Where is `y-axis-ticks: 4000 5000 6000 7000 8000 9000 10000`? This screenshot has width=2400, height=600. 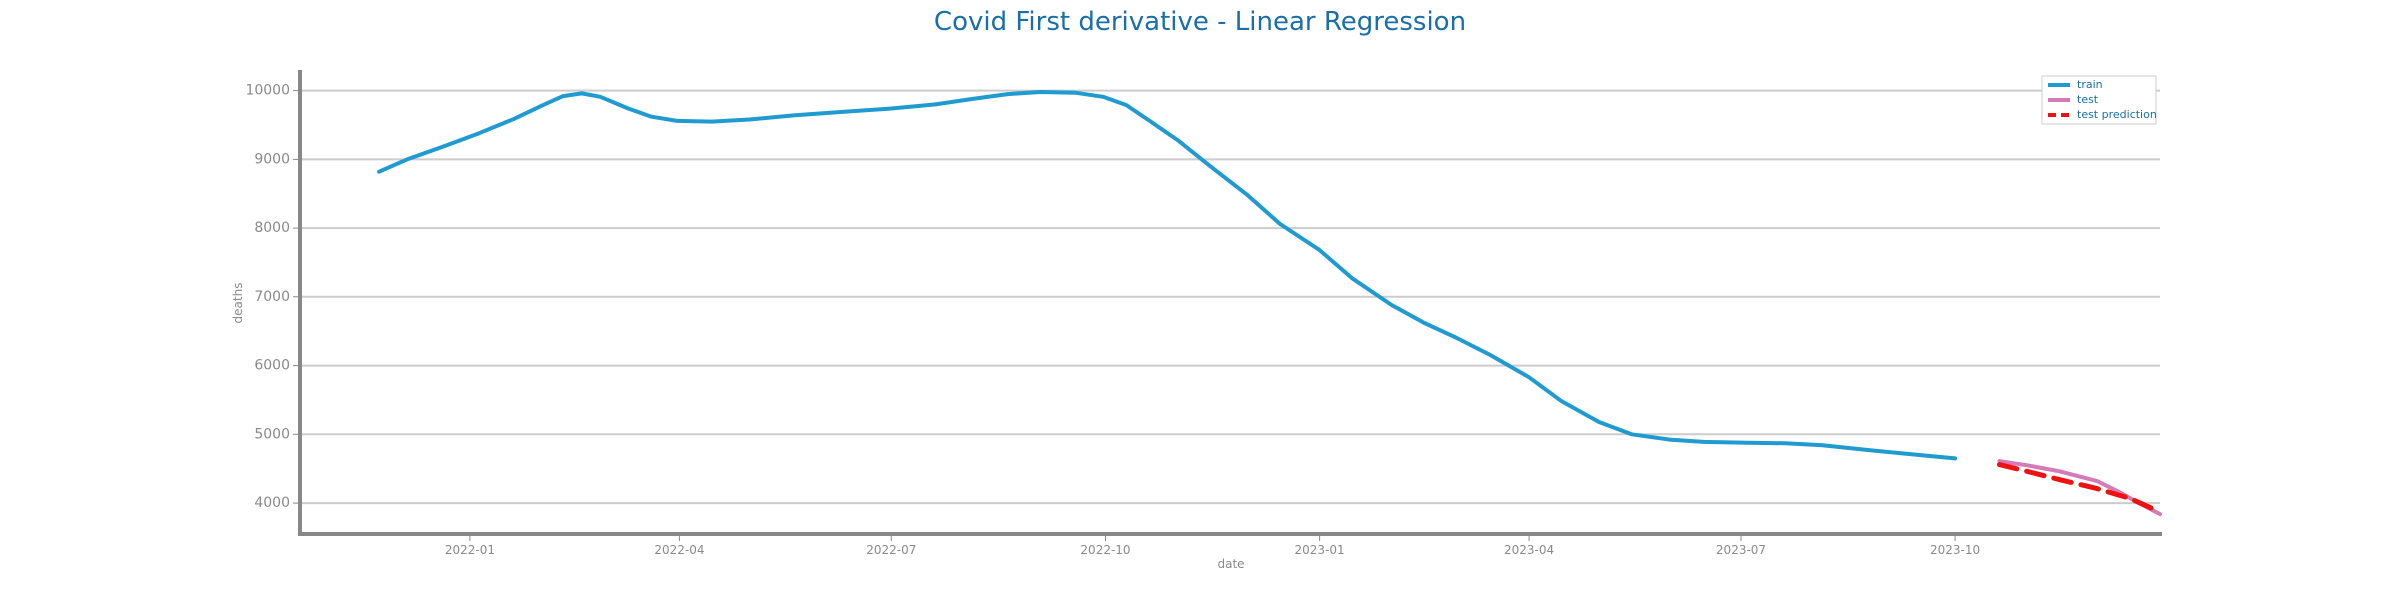 y-axis-ticks: 4000 5000 6000 7000 8000 9000 10000 is located at coordinates (272, 297).